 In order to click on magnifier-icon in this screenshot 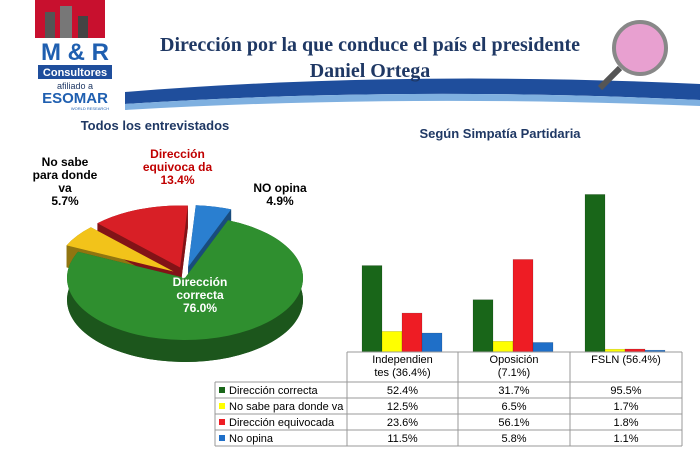, I will do `click(640, 48)`.